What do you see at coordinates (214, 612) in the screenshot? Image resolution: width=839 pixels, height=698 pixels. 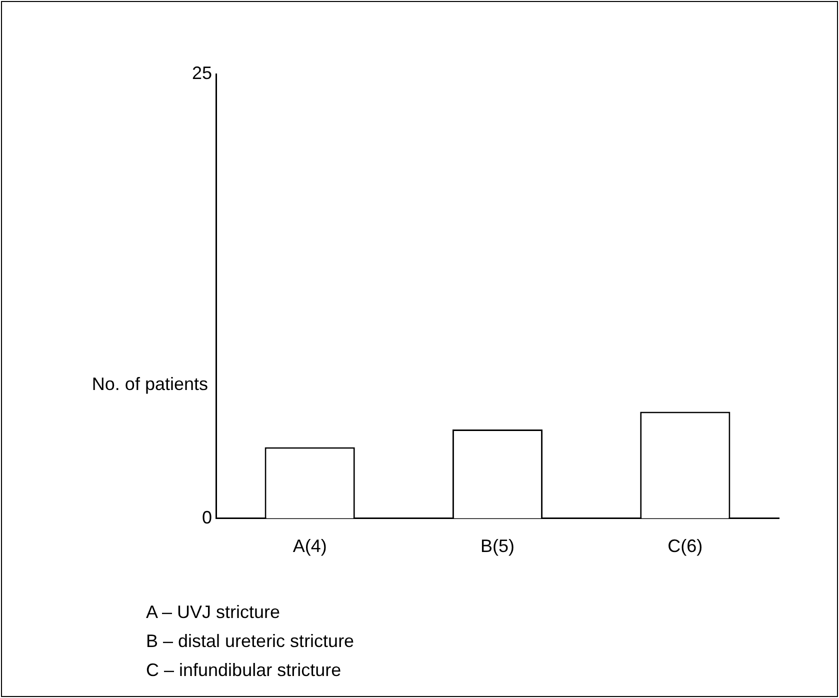 I see `text: A – UVJ stricture` at bounding box center [214, 612].